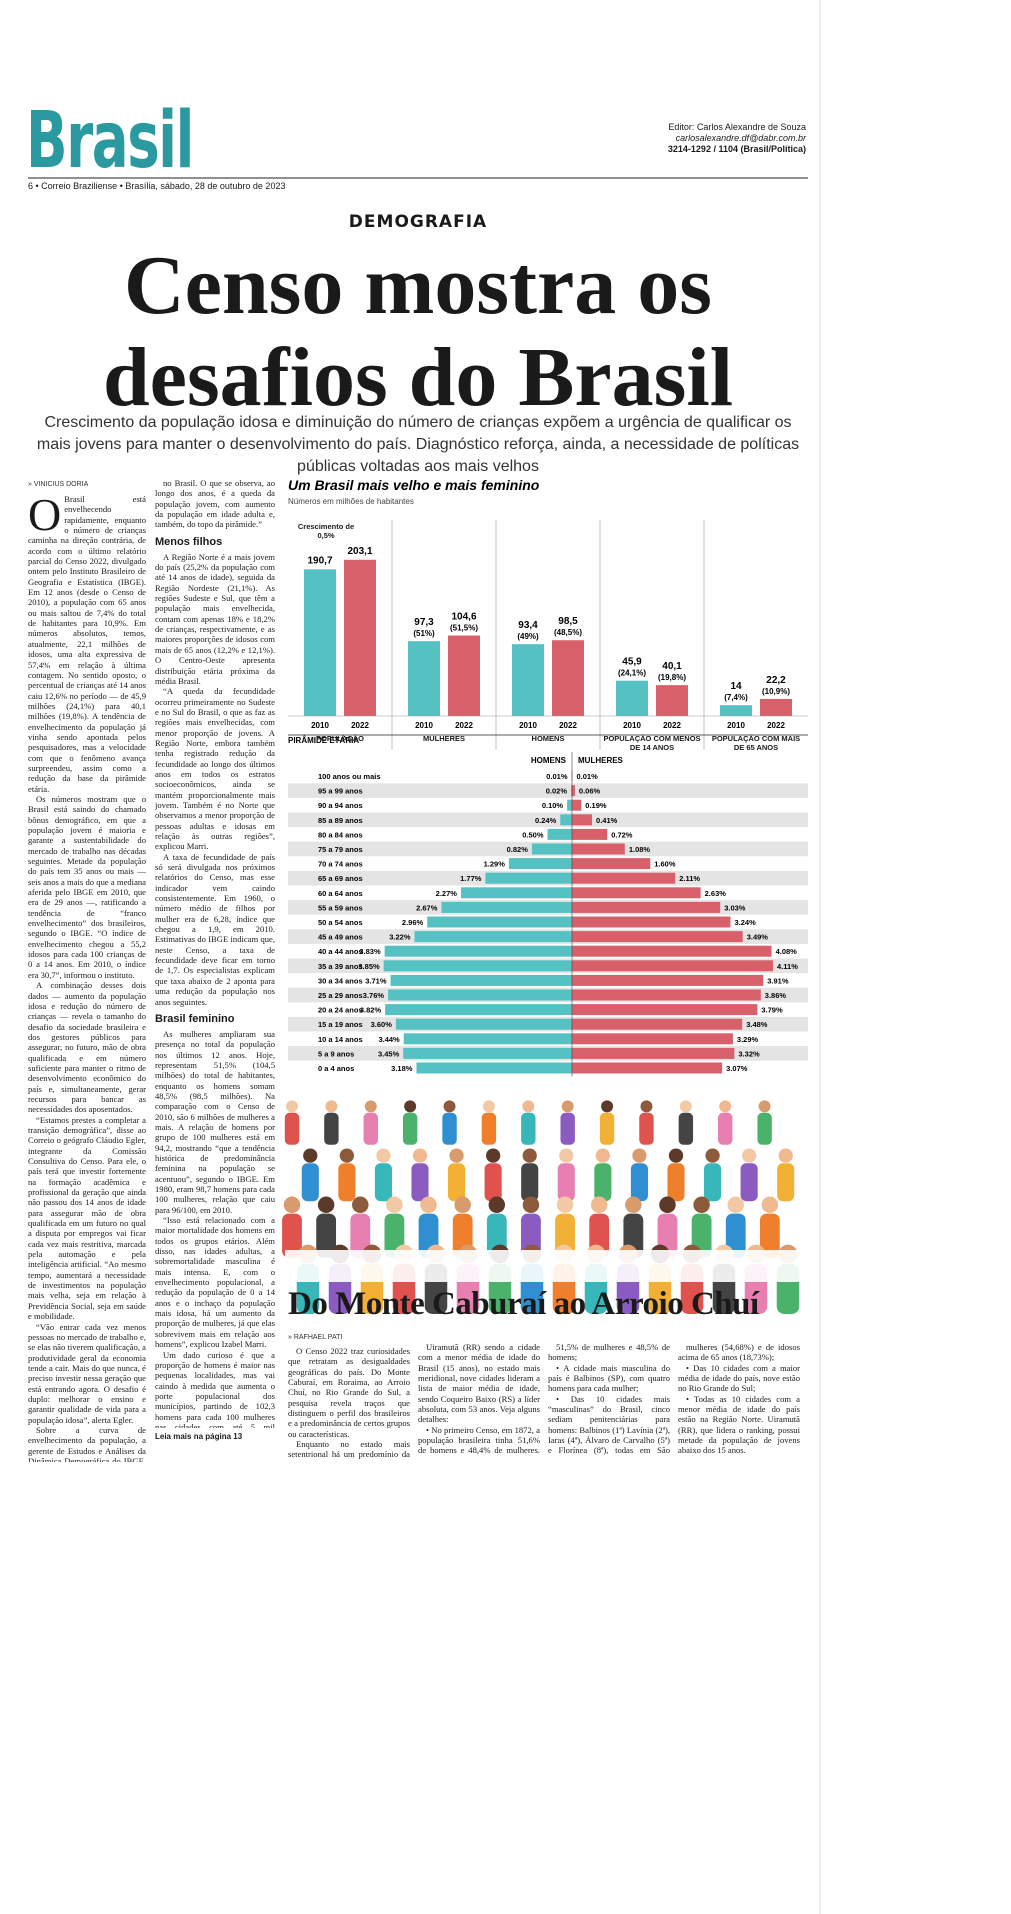 The height and width of the screenshot is (1914, 1011). Describe the element at coordinates (495, 864) in the screenshot. I see `value-label: 1.29%` at that location.